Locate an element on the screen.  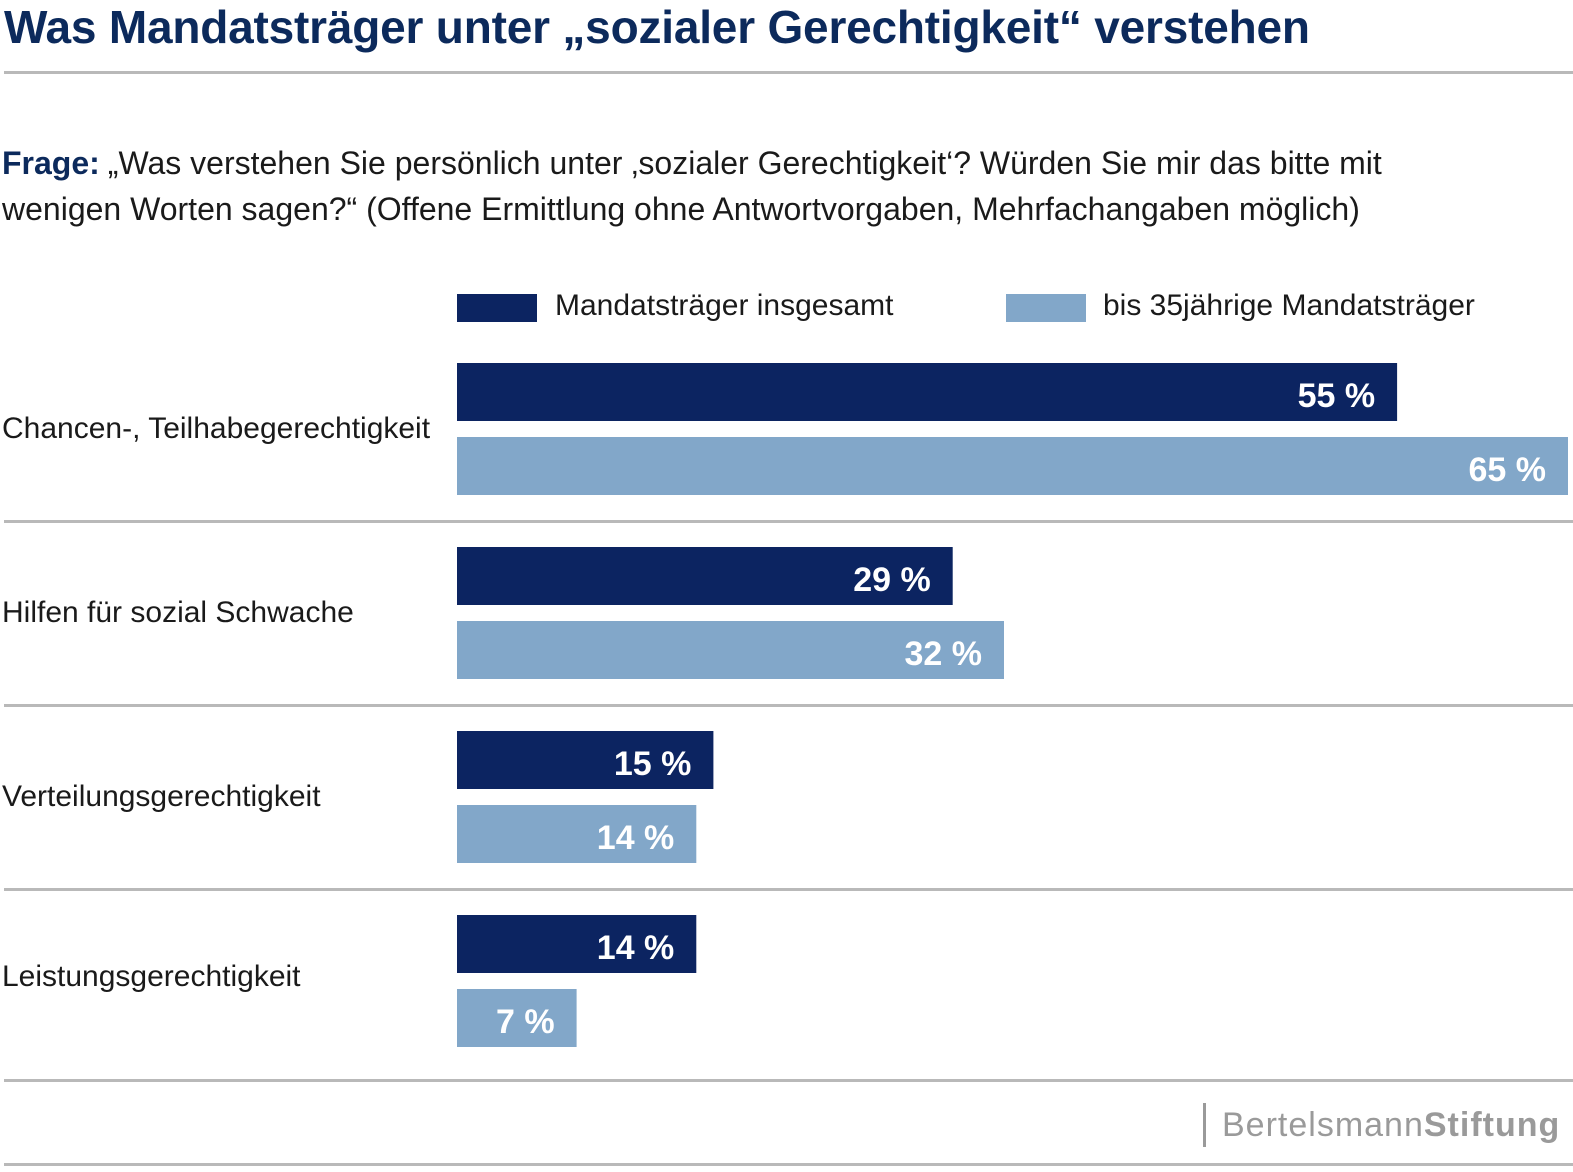
data-label-series-2-4: 7 % is located at coordinates (525, 1022).